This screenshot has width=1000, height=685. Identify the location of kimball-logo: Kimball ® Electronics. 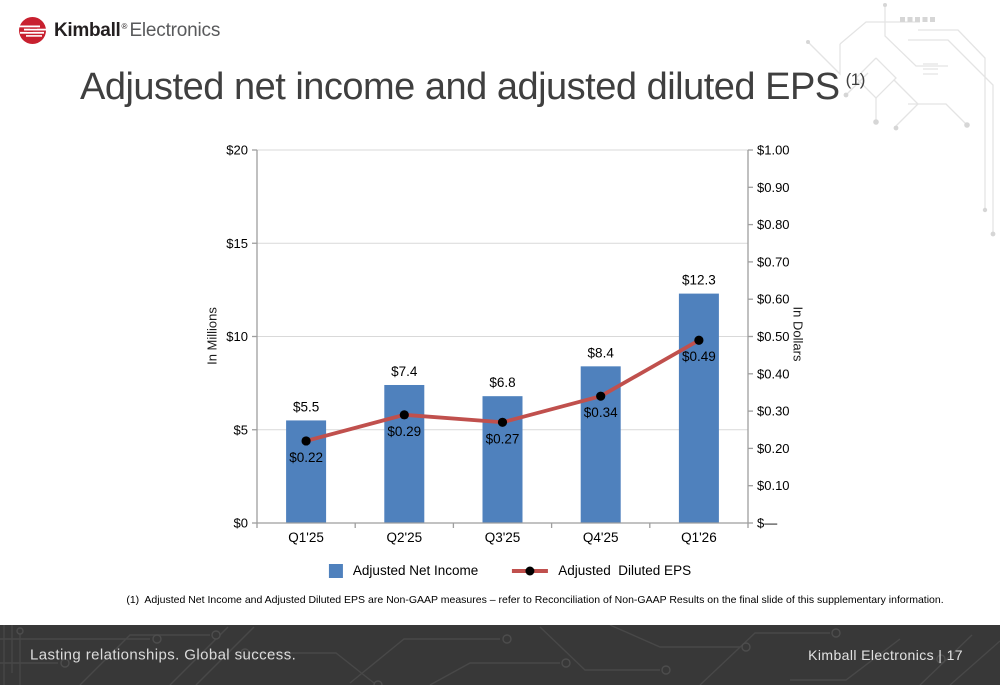
(119, 30).